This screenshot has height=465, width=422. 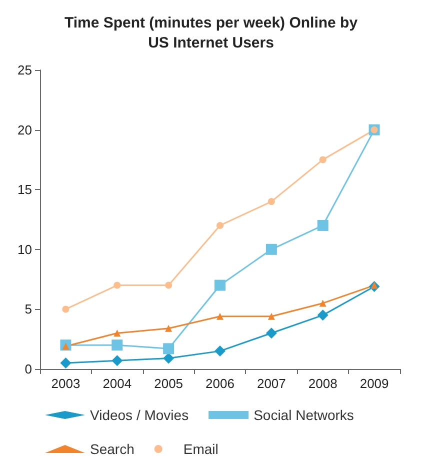 What do you see at coordinates (25, 249) in the screenshot?
I see `y-tick-label: 10` at bounding box center [25, 249].